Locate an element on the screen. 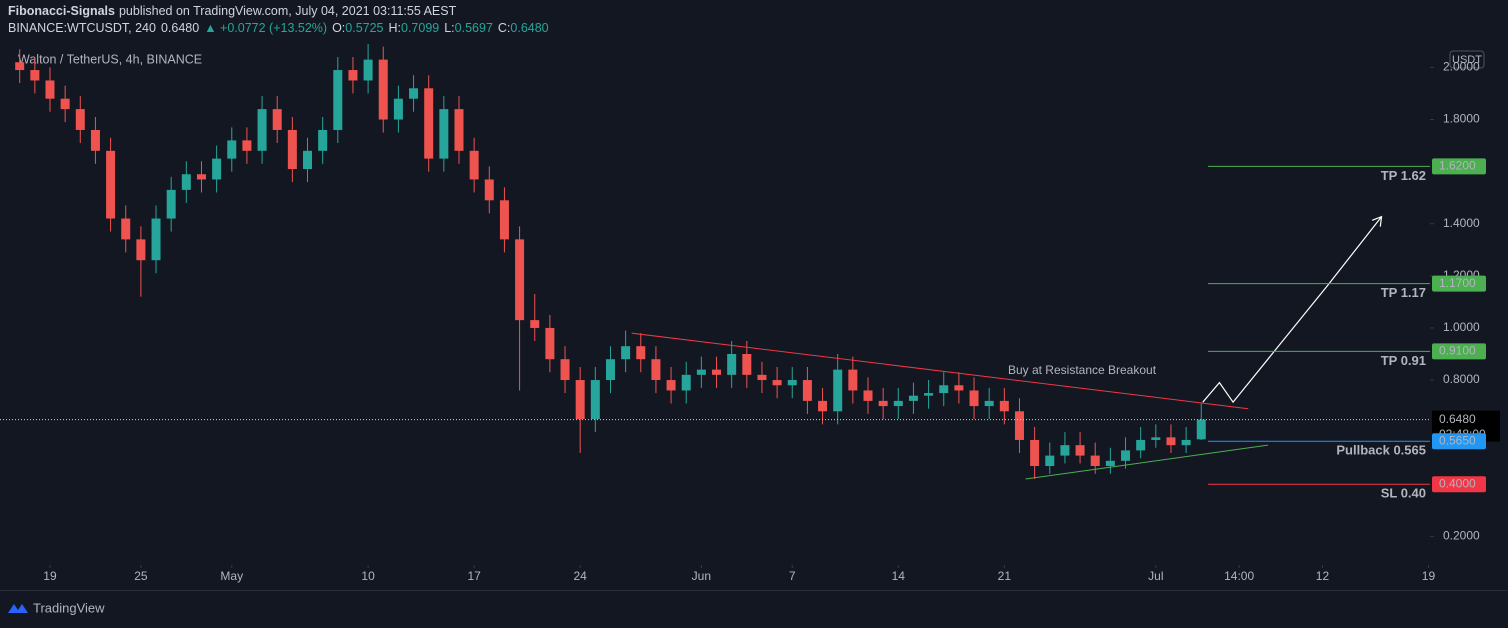  watermark: Walton / TetherUS, 4h, BINANCE is located at coordinates (110, 59).